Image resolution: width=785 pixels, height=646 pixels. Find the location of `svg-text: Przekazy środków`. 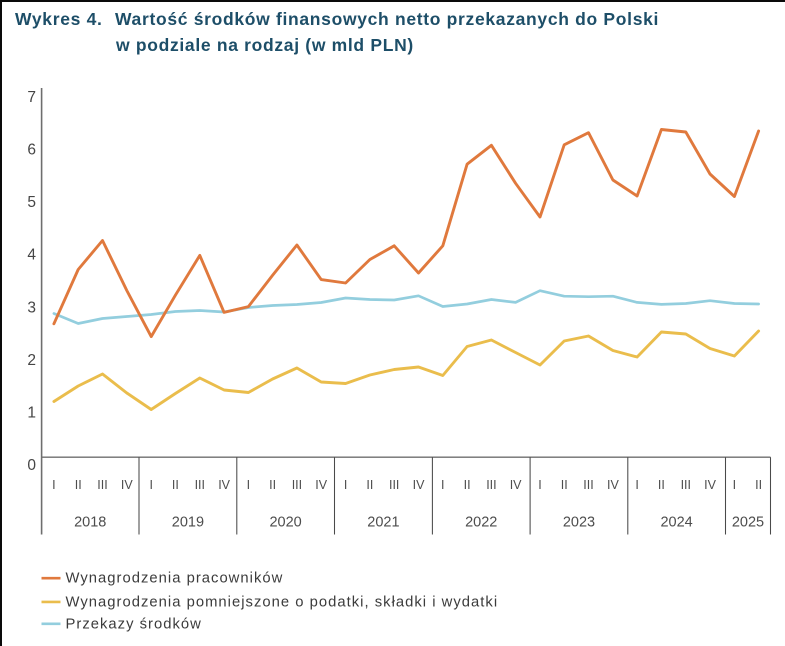

svg-text: Przekazy środków is located at coordinates (134, 624).